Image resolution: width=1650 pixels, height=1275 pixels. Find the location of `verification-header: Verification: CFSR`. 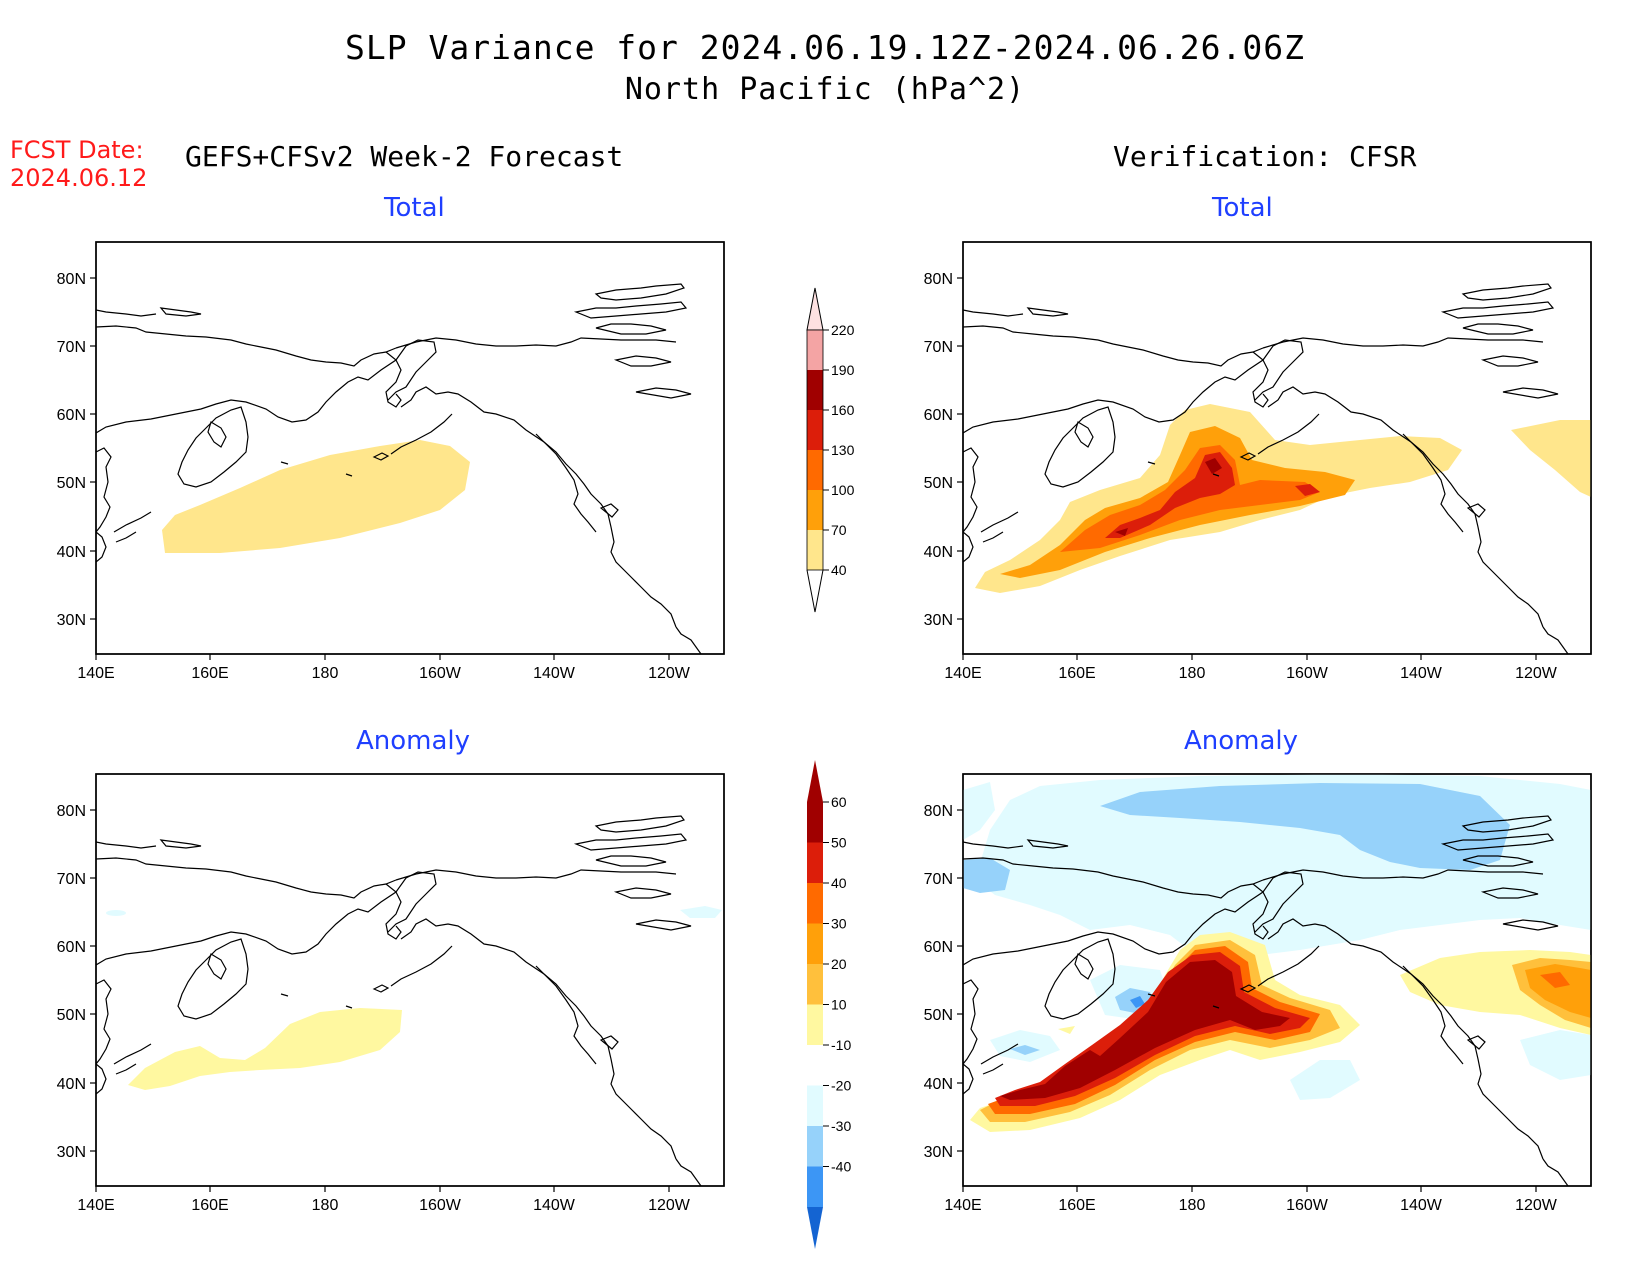

verification-header: Verification: CFSR is located at coordinates (1265, 156).